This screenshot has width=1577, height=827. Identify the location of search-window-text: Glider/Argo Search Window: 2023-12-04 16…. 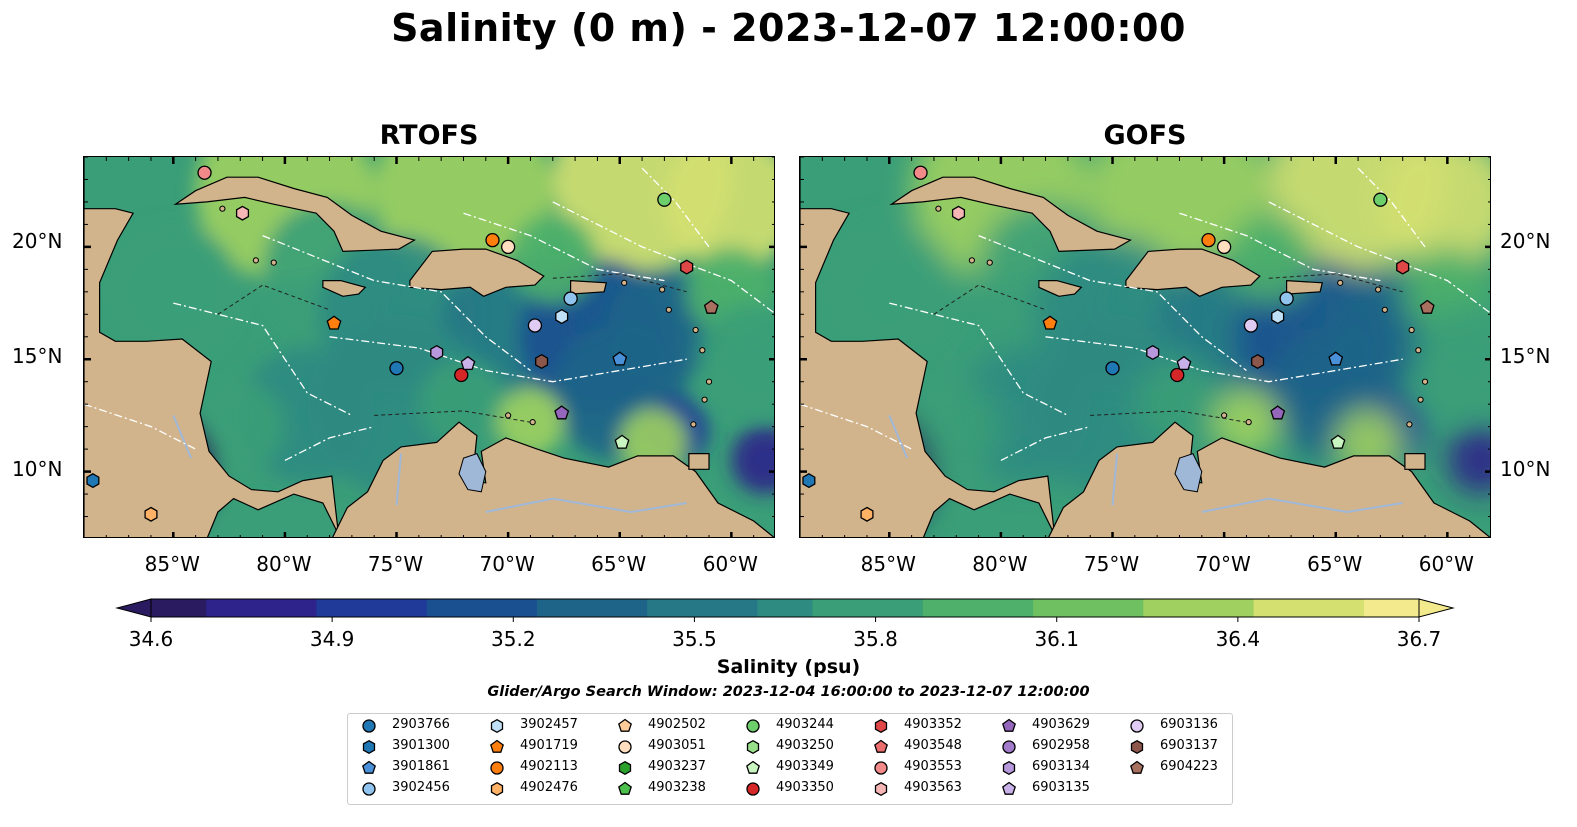
(788, 692).